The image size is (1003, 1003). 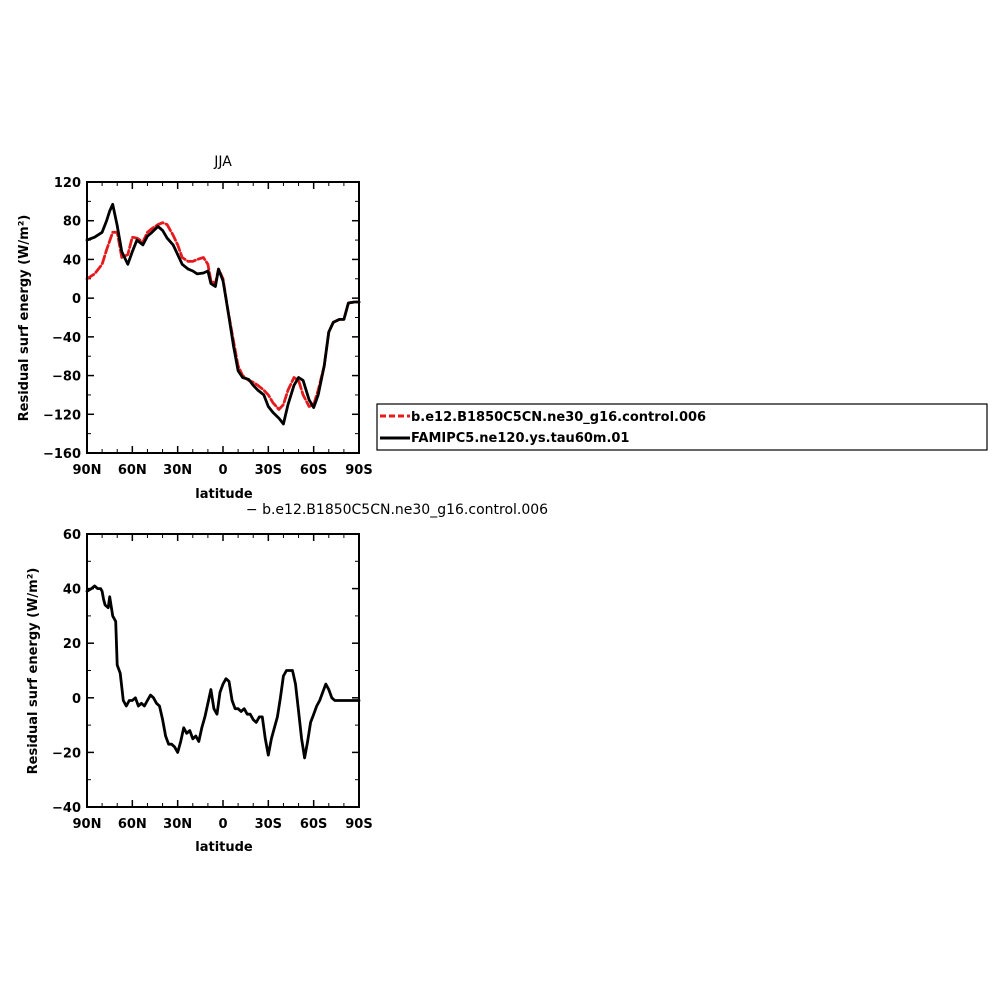 I want to click on panel-1-y-label: Residual surf energy (W/m²), so click(x=24, y=318).